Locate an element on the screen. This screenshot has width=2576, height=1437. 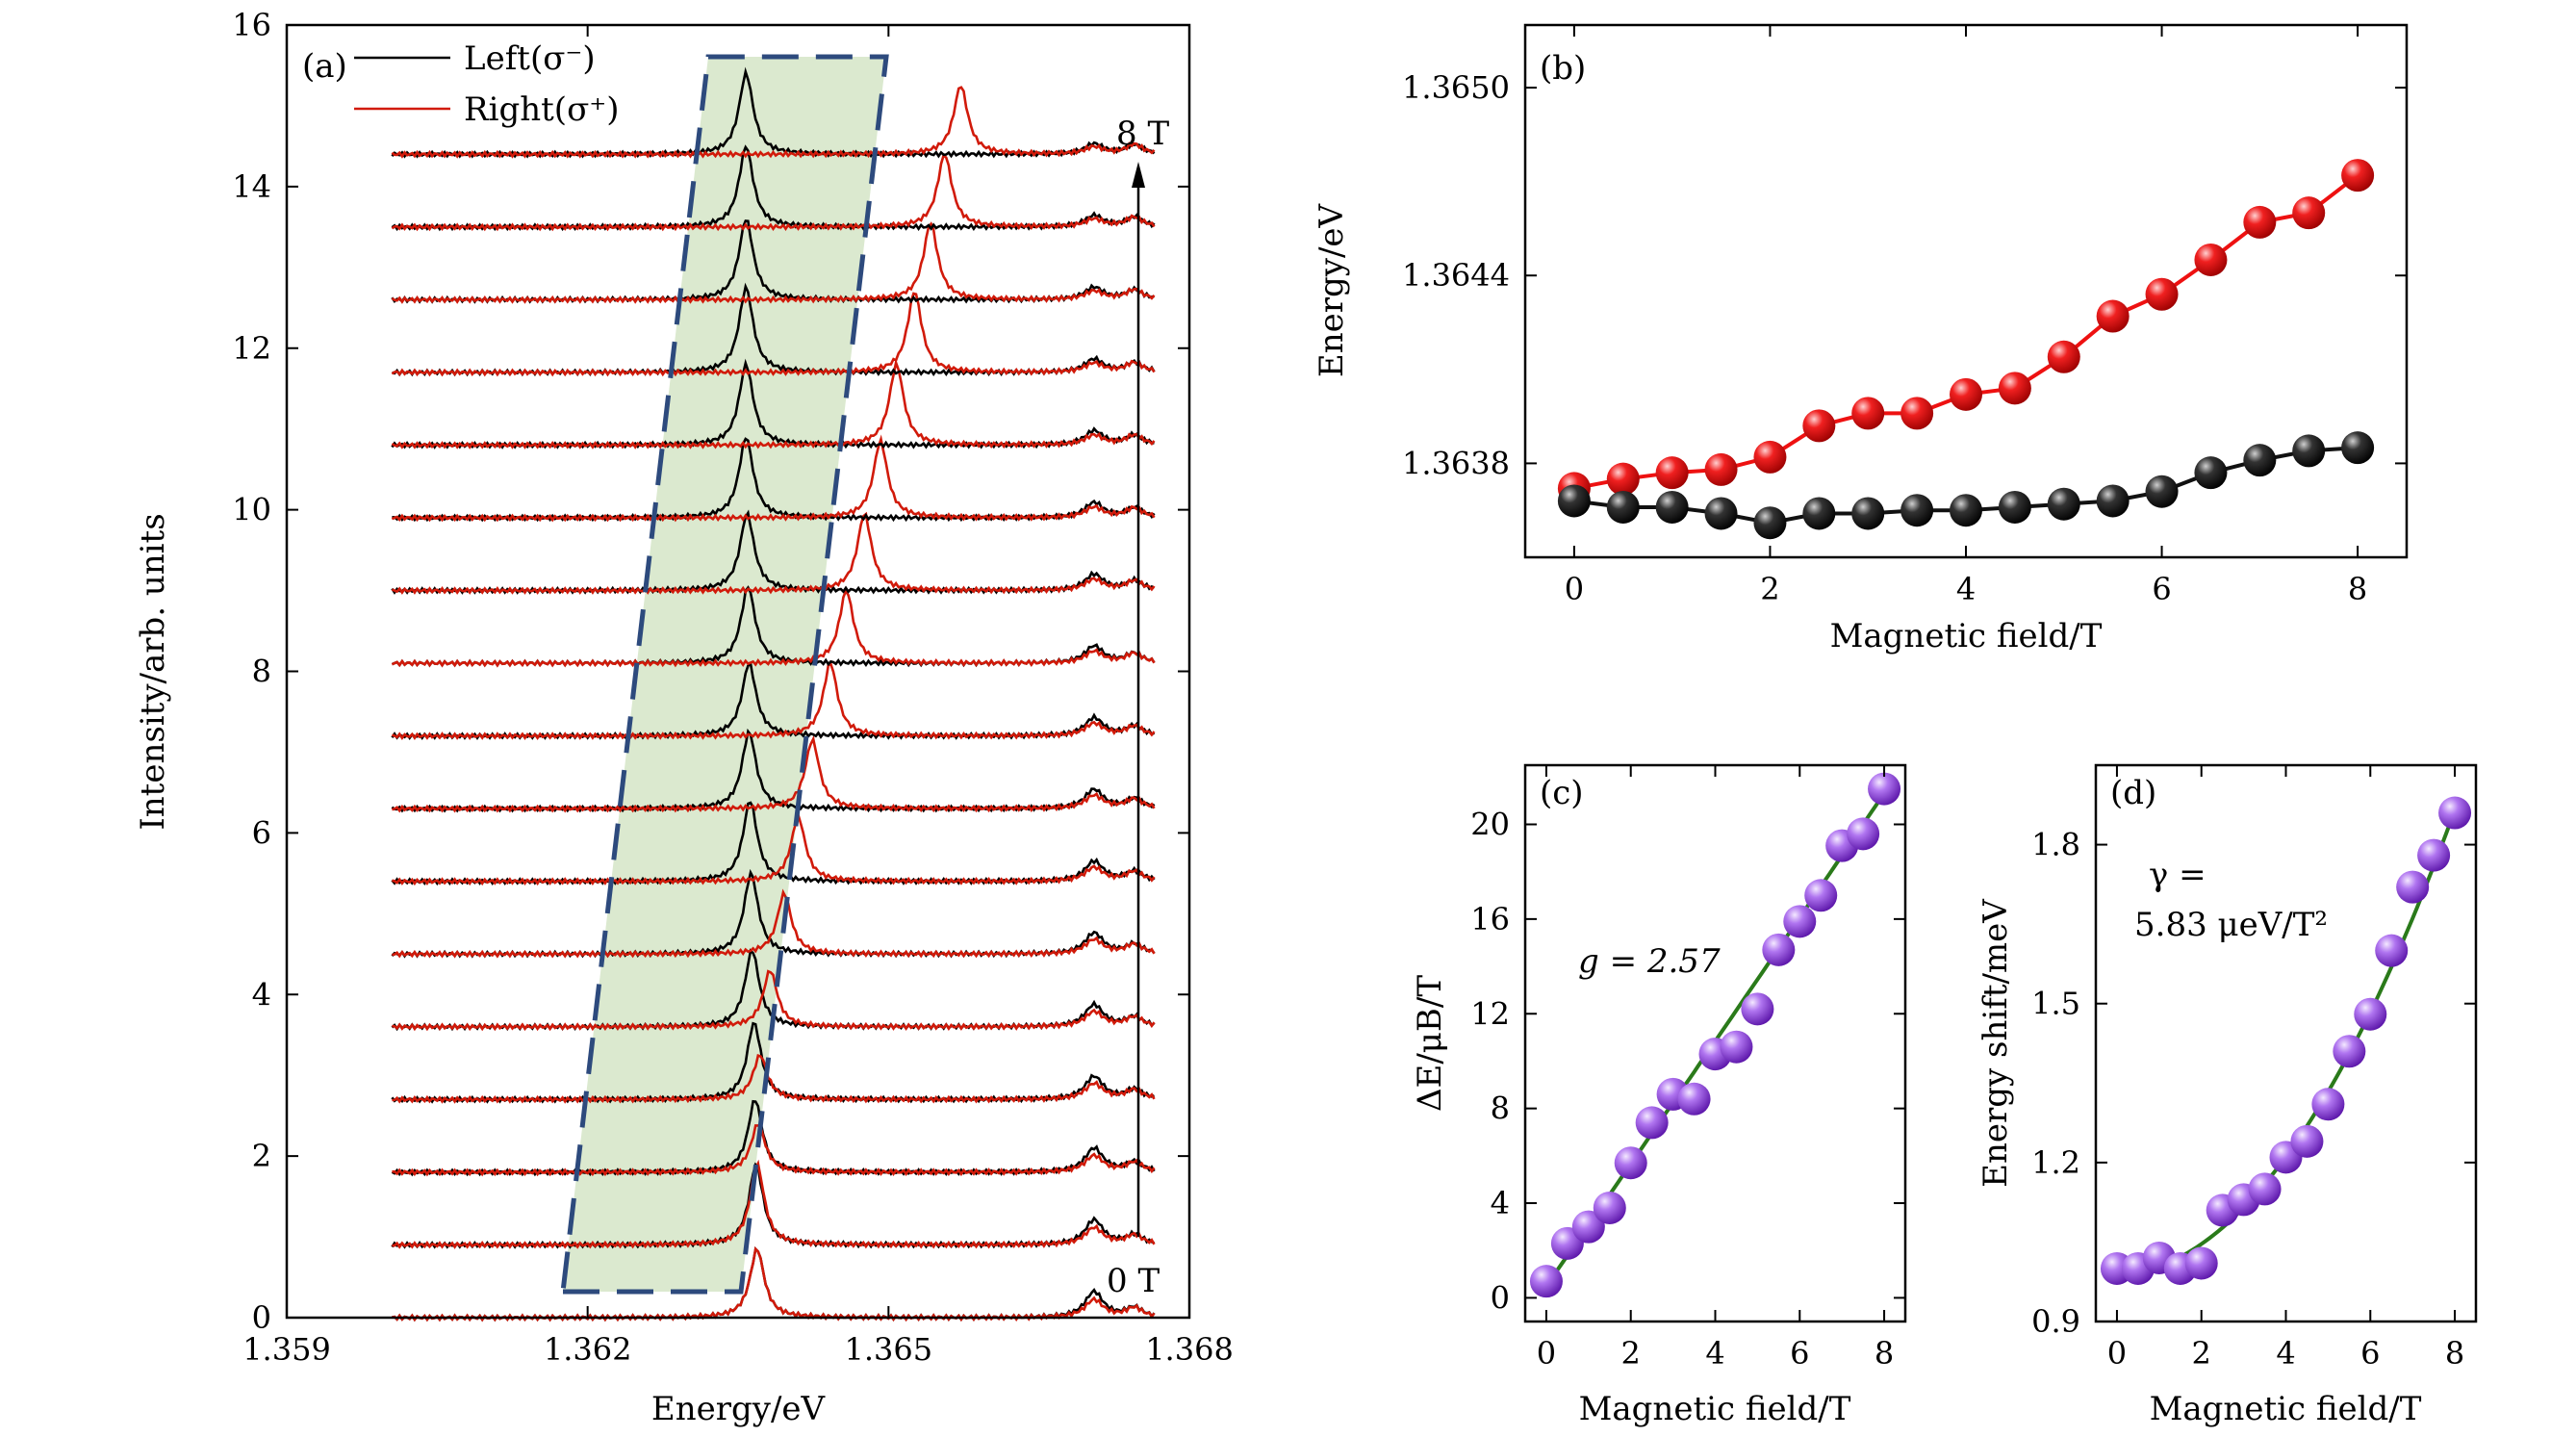
spectrum-right-0T is located at coordinates (774, 1283).